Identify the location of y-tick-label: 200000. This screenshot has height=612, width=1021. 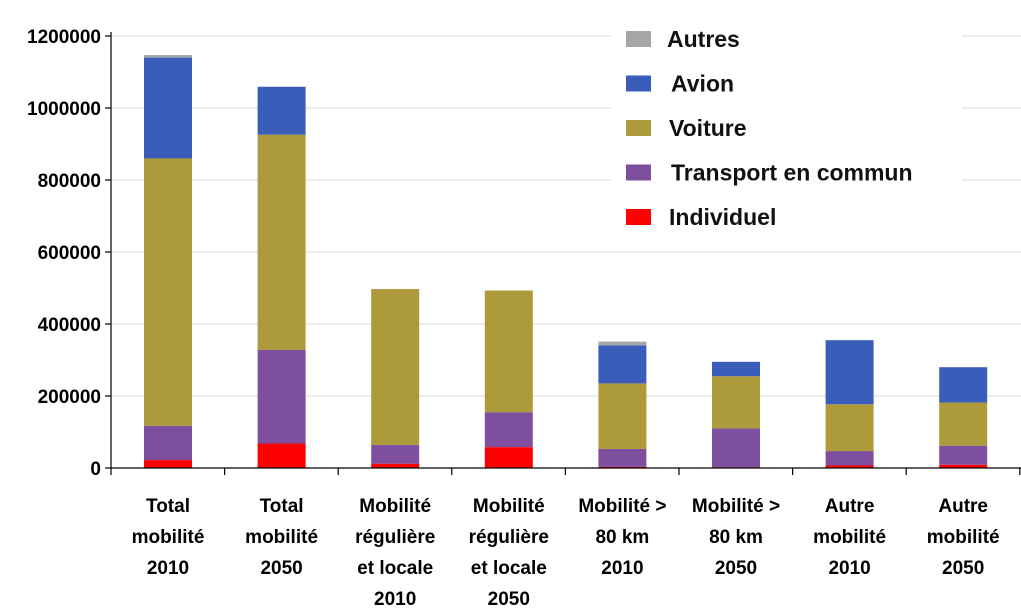
(69, 397).